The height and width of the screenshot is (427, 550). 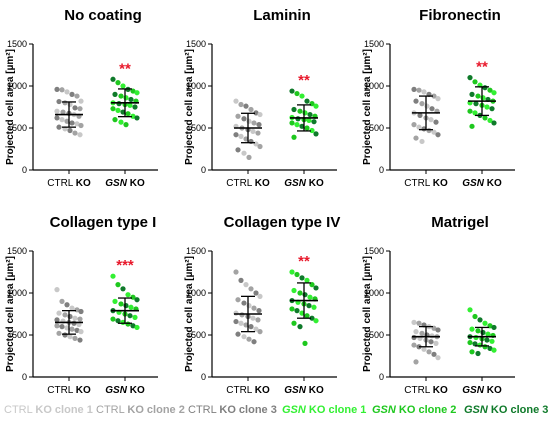 I want to click on significance-marker: **, so click(x=304, y=80).